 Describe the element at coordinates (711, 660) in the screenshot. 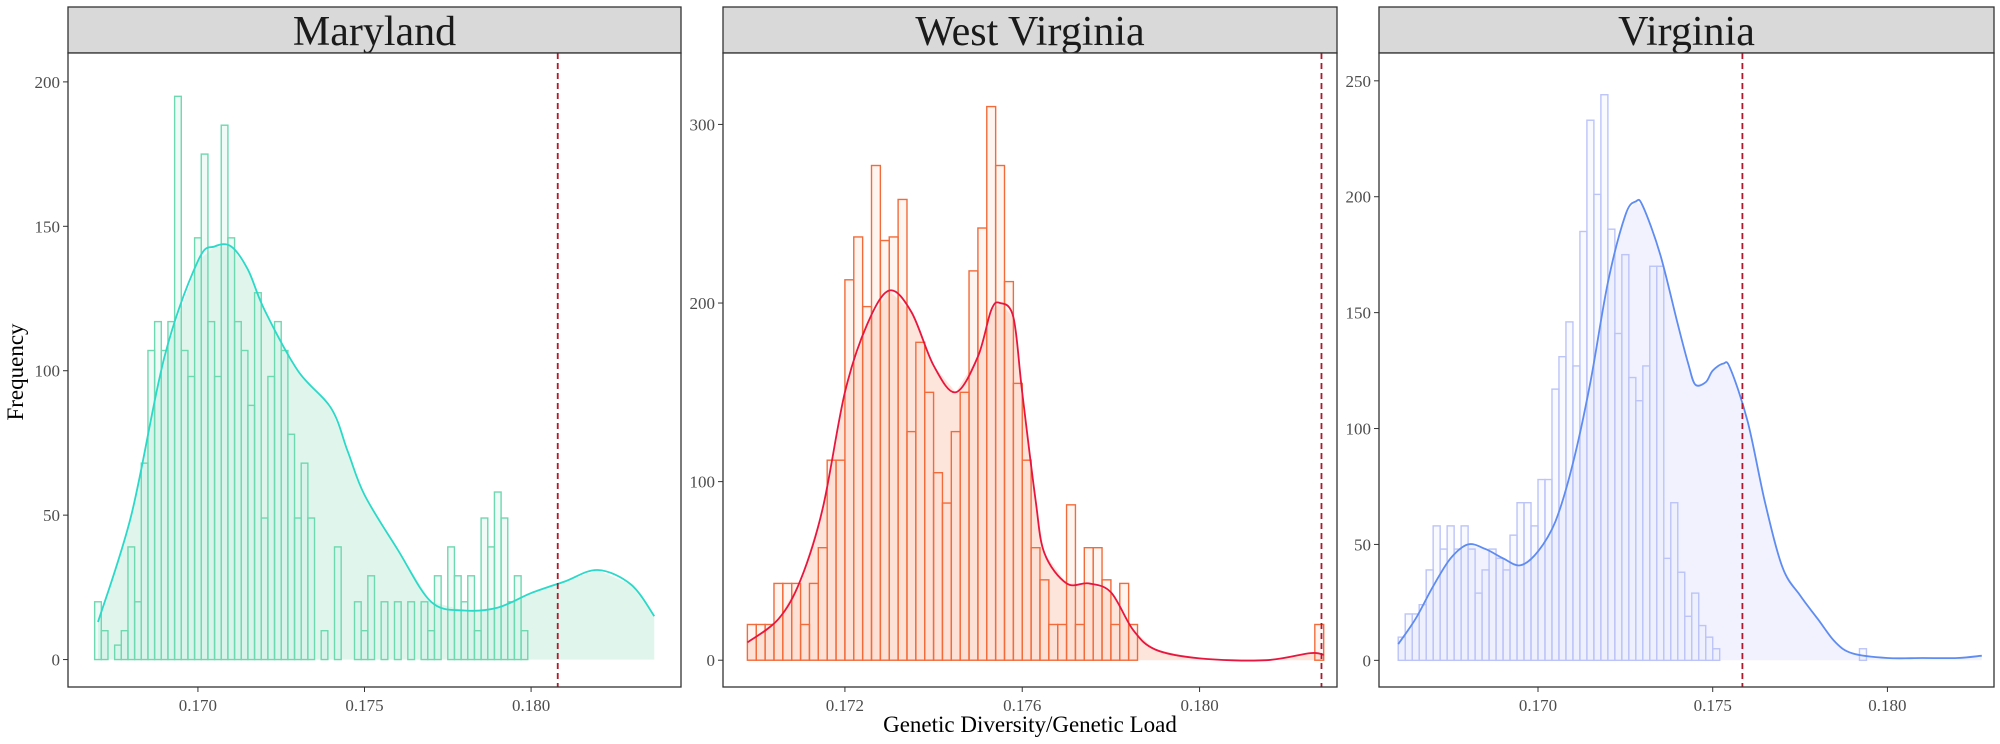

I see `y-tick-label: 0` at that location.